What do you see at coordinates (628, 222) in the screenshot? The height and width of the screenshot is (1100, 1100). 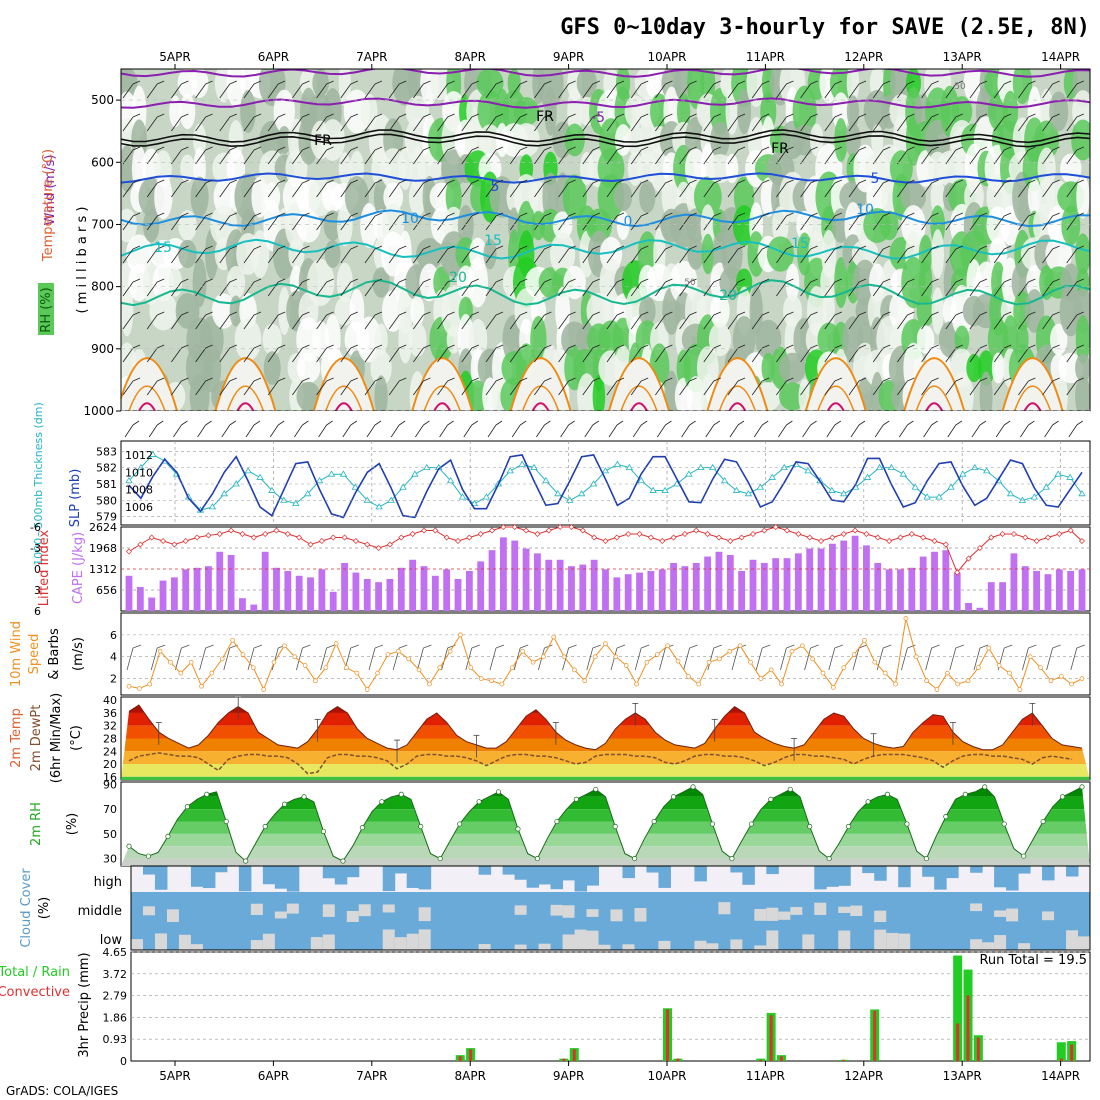 I see `contour-label: 0` at bounding box center [628, 222].